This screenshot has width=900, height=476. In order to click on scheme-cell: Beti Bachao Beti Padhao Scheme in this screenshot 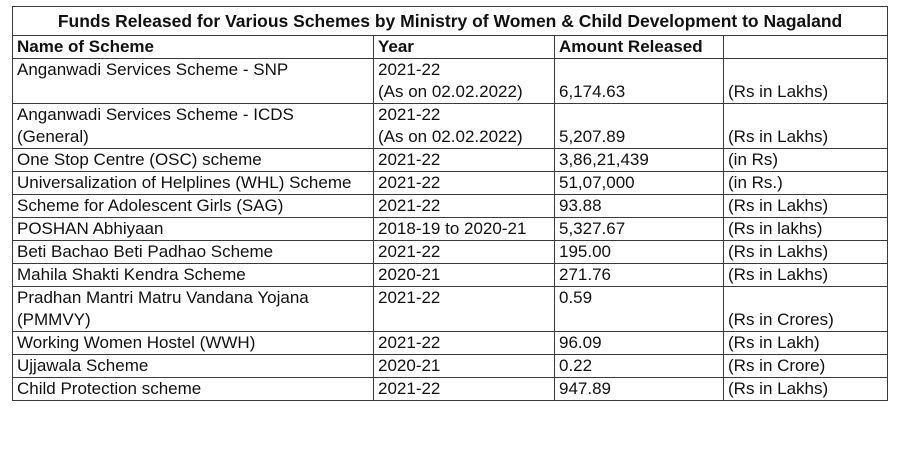, I will do `click(193, 252)`.